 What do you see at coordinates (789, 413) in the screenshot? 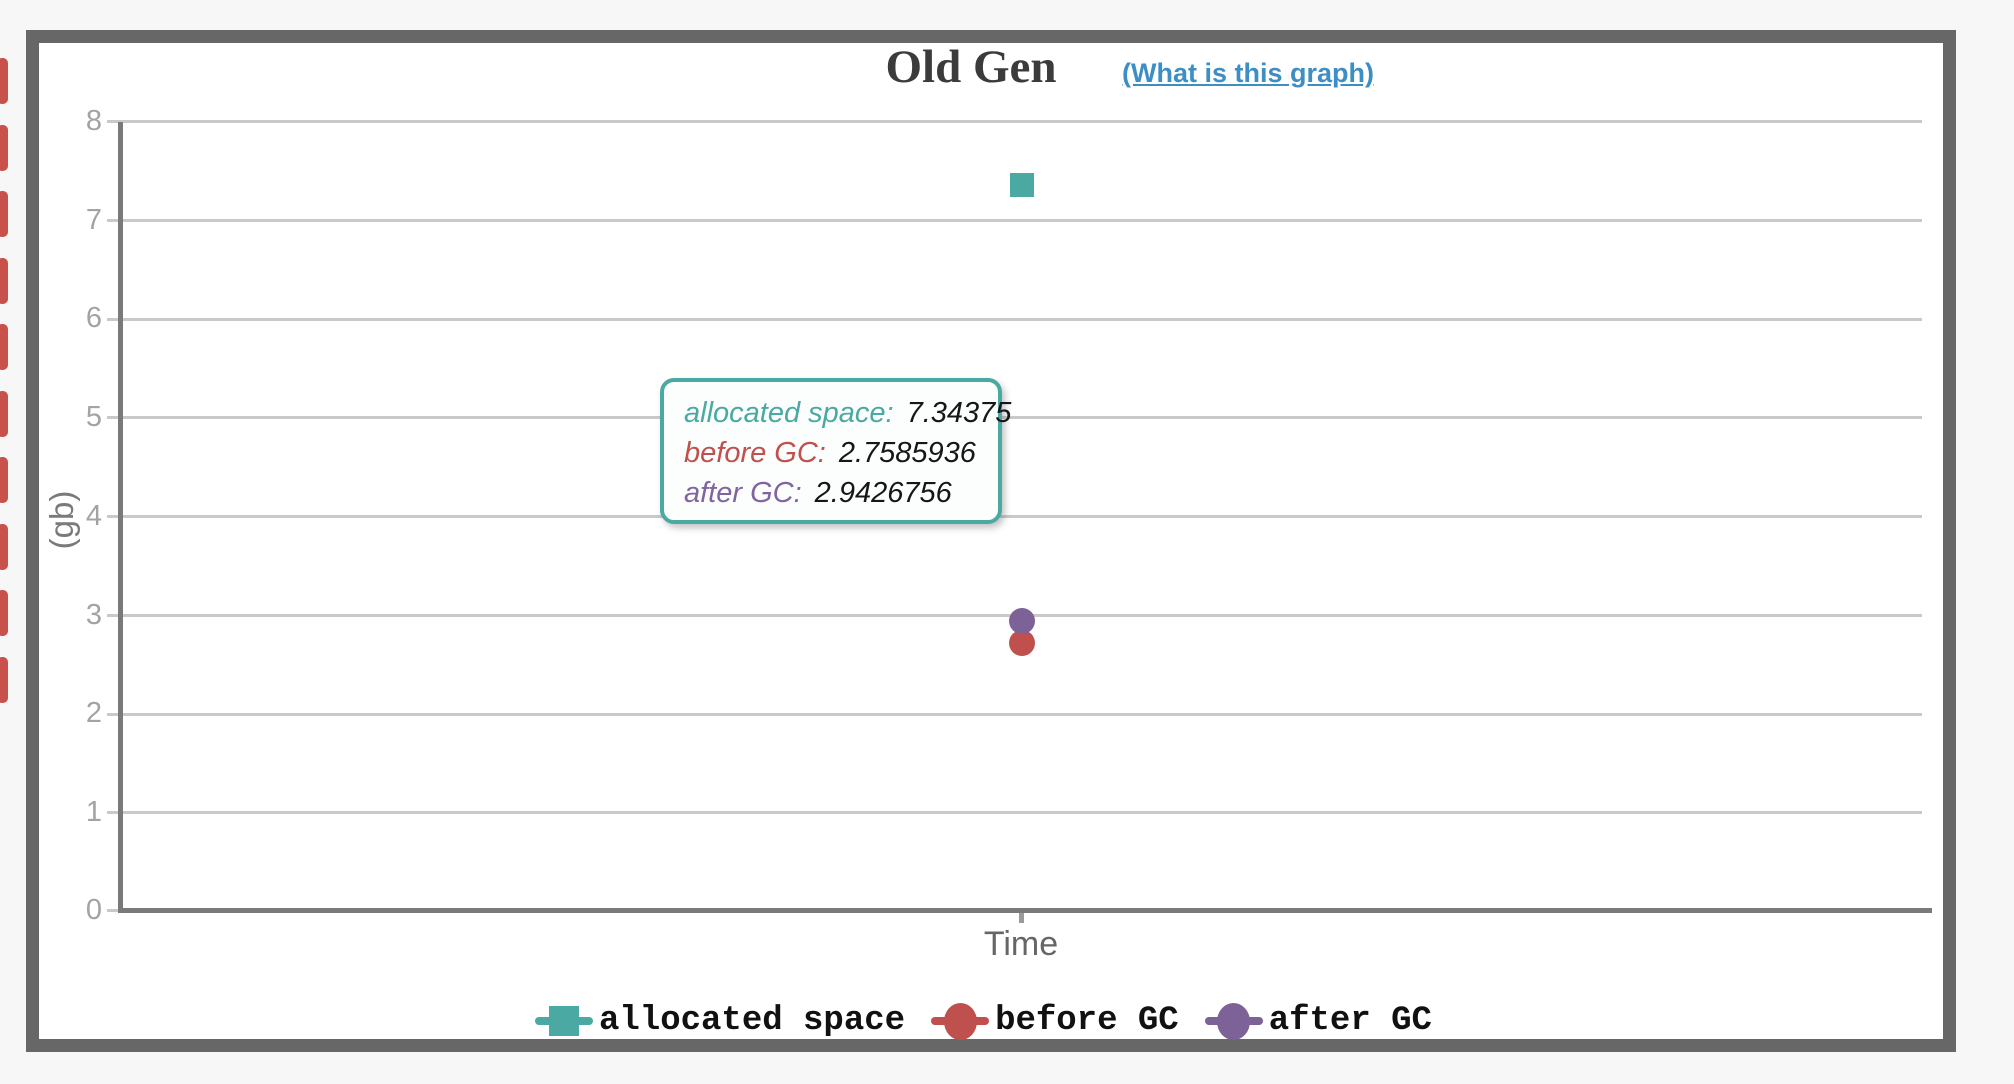
I see `tooltip-label-allocated-space: allocated space:` at bounding box center [789, 413].